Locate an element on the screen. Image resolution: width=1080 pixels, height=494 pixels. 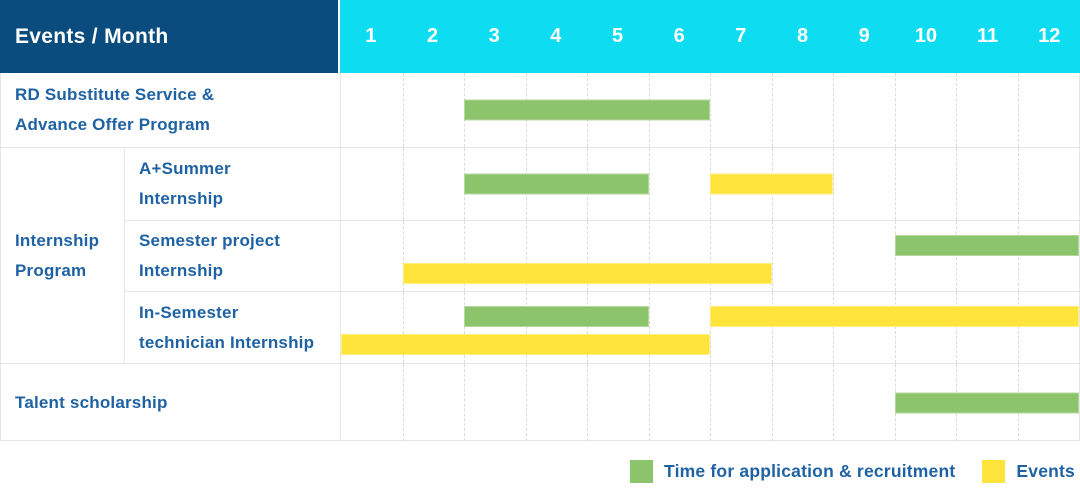
row-label-cell-a-summer: A+Summer Internship is located at coordinates (232, 184).